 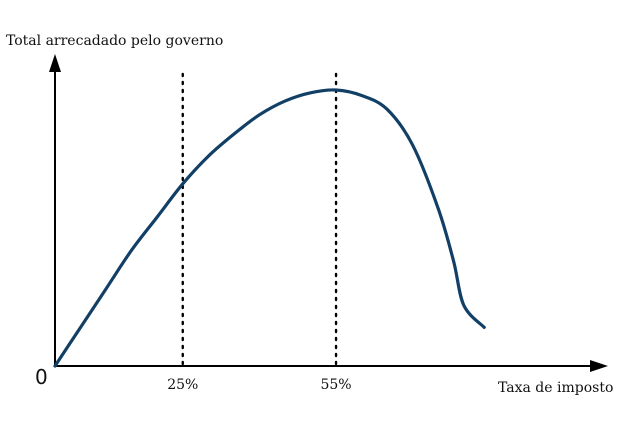 What do you see at coordinates (555, 388) in the screenshot?
I see `x-axis-label: Taxa de imposto` at bounding box center [555, 388].